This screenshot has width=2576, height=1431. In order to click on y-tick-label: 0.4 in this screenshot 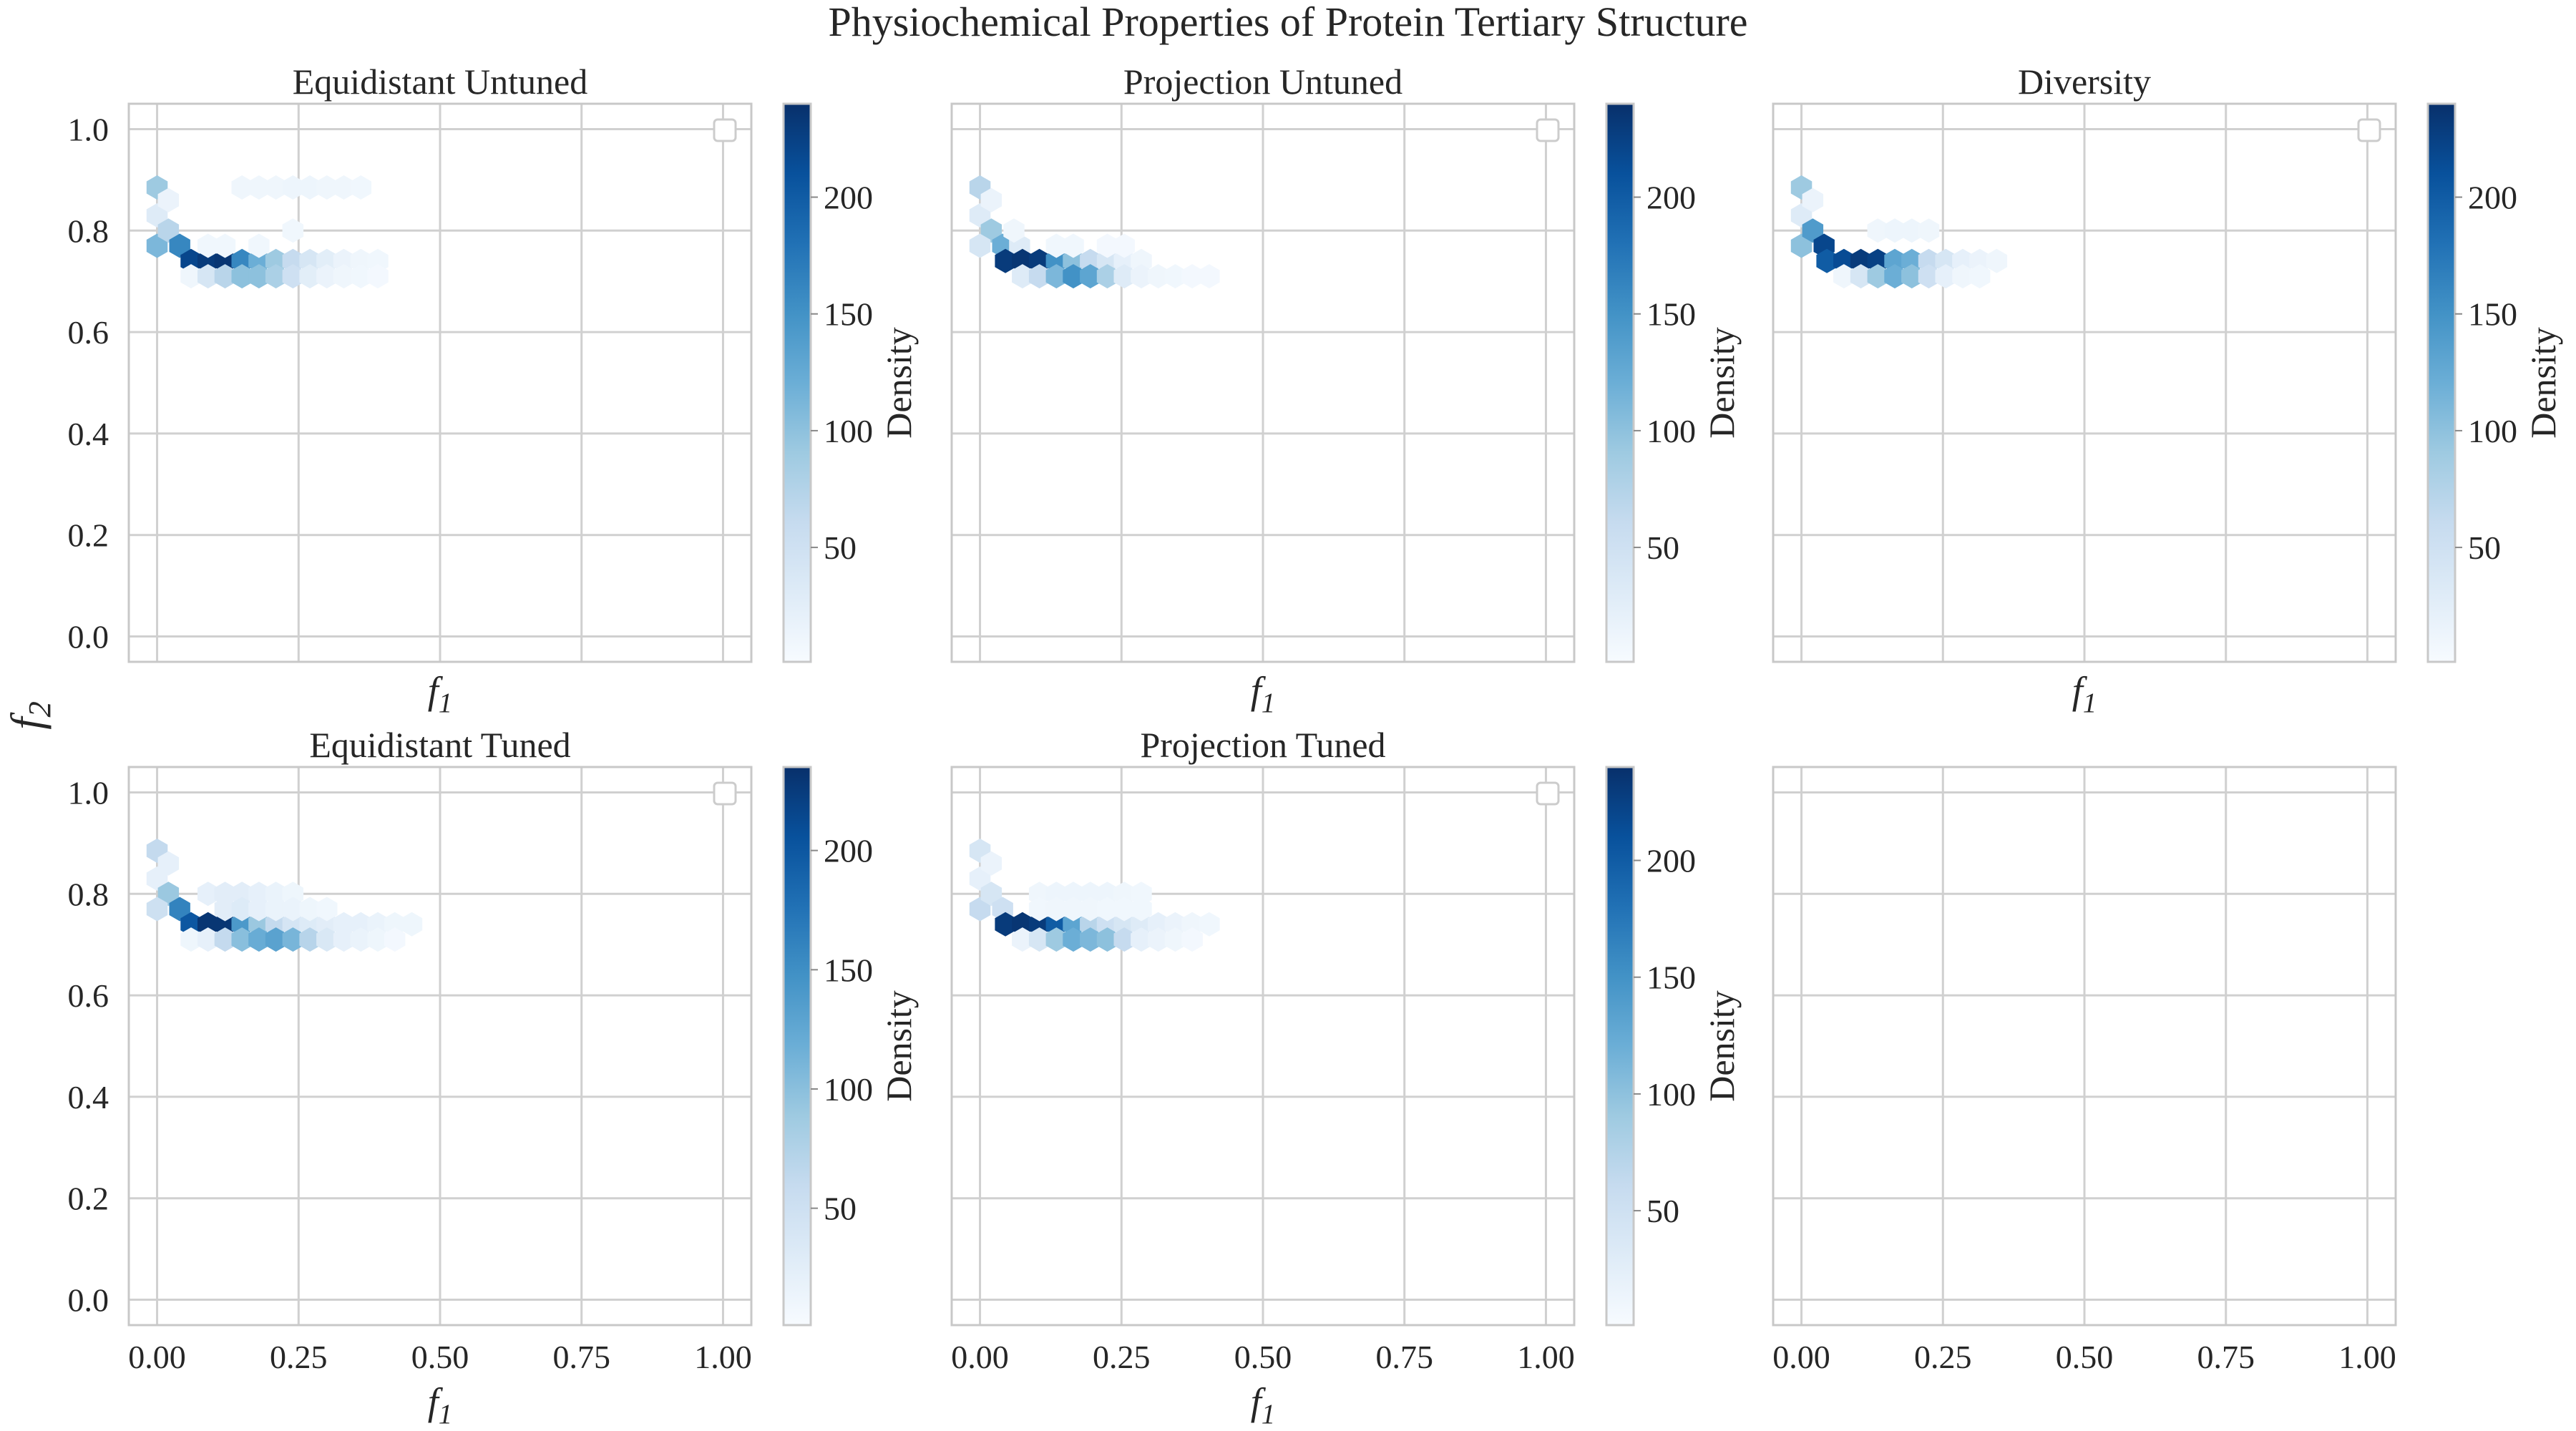, I will do `click(88, 1097)`.